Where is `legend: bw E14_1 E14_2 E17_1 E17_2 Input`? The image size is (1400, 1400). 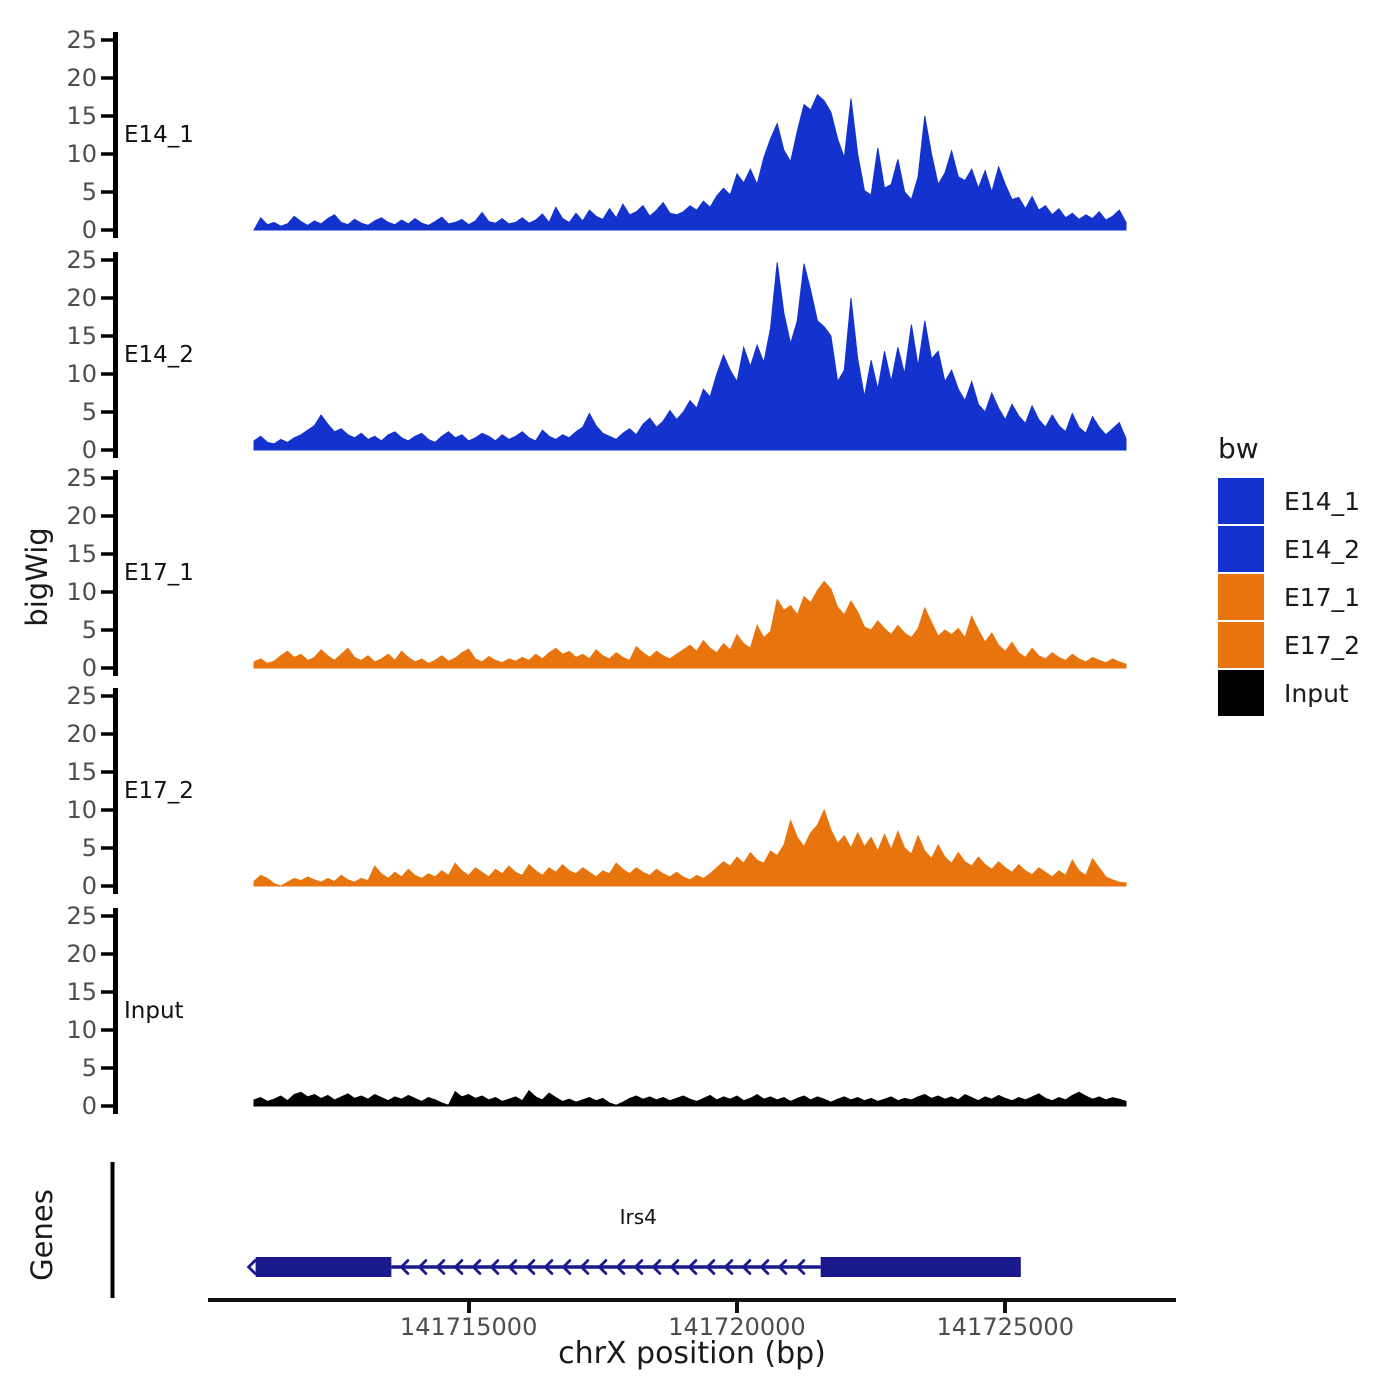
legend: bw E14_1 E14_2 E17_1 E17_2 Input is located at coordinates (1309, 575).